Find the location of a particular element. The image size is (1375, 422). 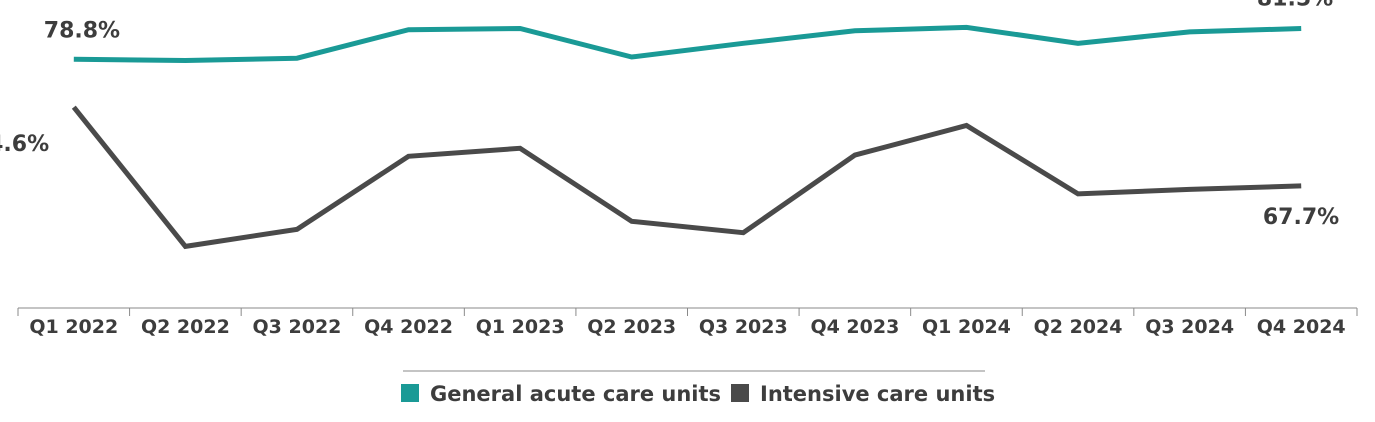

x-tick-label: Q2 2024 is located at coordinates (1078, 327).